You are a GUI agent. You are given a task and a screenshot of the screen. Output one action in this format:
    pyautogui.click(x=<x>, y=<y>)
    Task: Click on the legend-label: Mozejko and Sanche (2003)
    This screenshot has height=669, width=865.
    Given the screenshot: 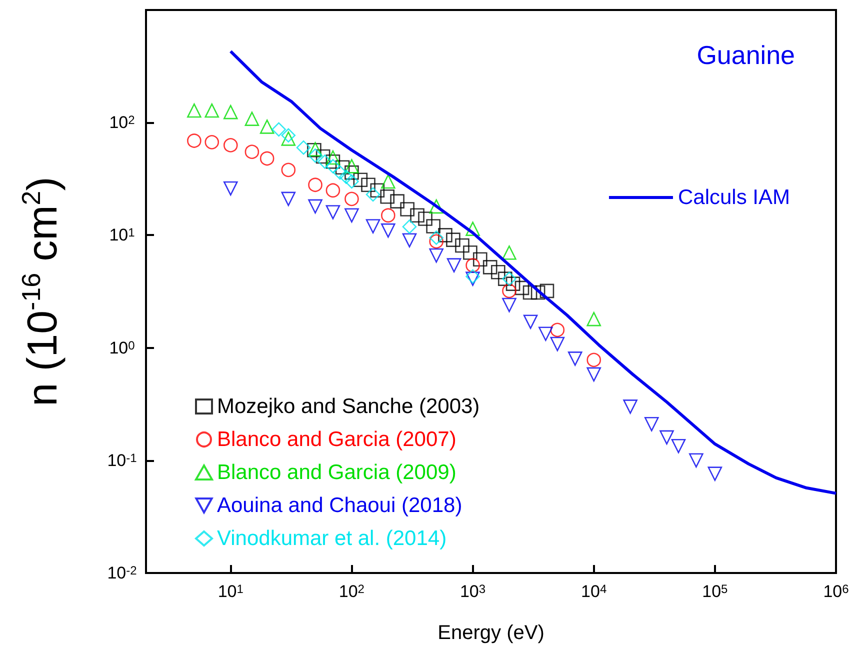 What is the action you would take?
    pyautogui.click(x=348, y=406)
    